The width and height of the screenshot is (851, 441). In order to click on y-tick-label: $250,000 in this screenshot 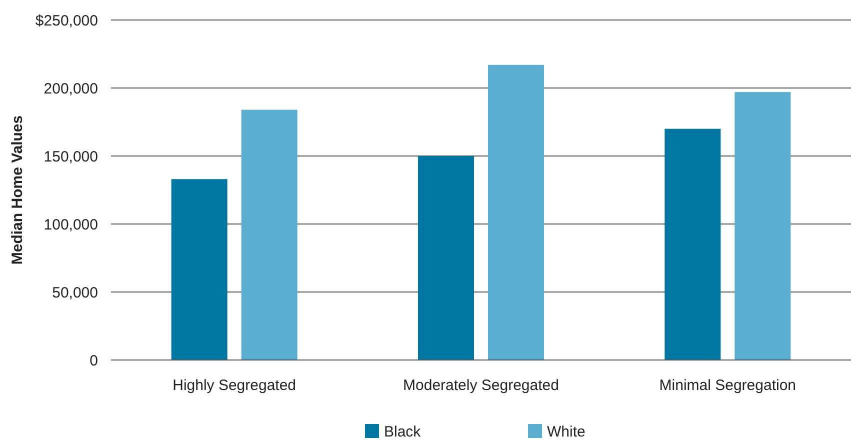, I will do `click(66, 21)`.